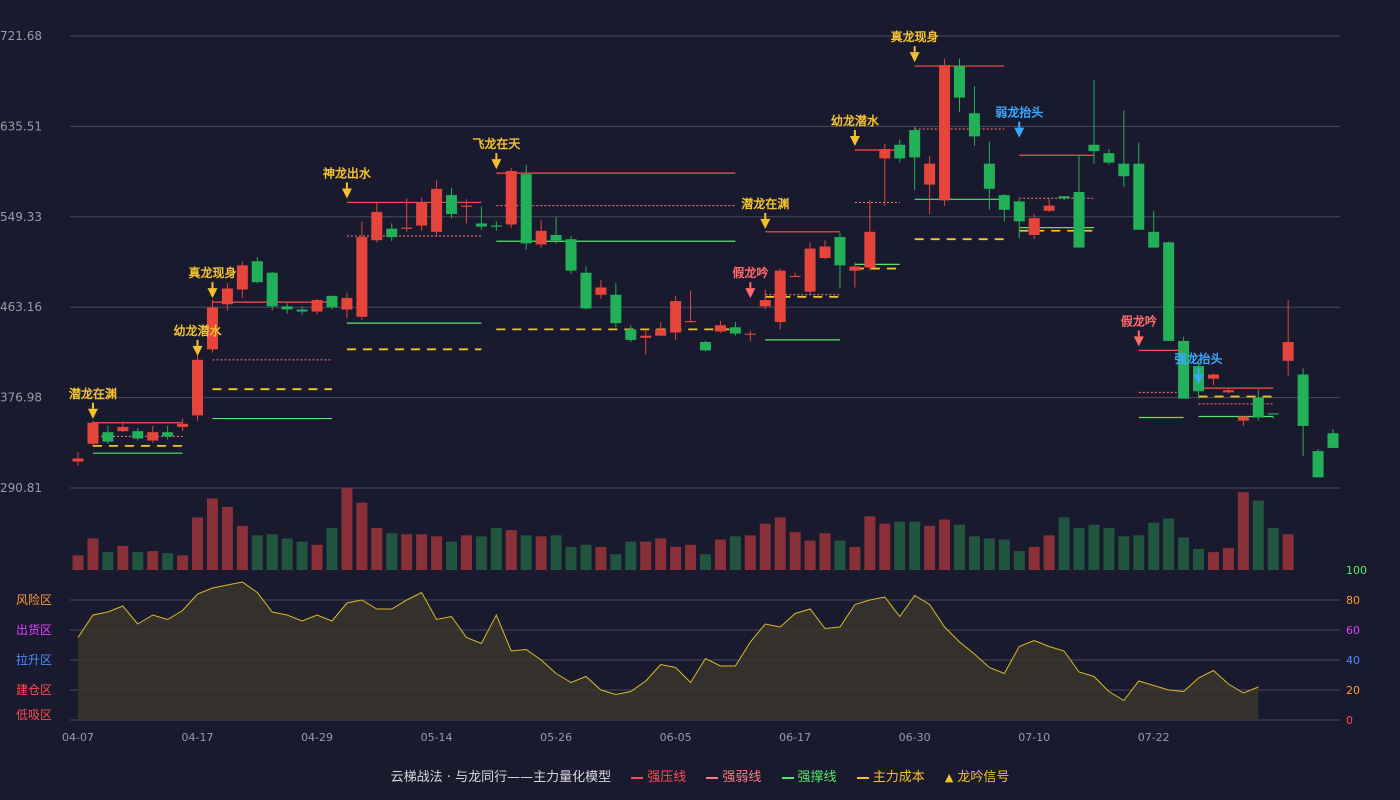  What do you see at coordinates (915, 36) in the screenshot?
I see `signal-label: 真龙现身` at bounding box center [915, 36].